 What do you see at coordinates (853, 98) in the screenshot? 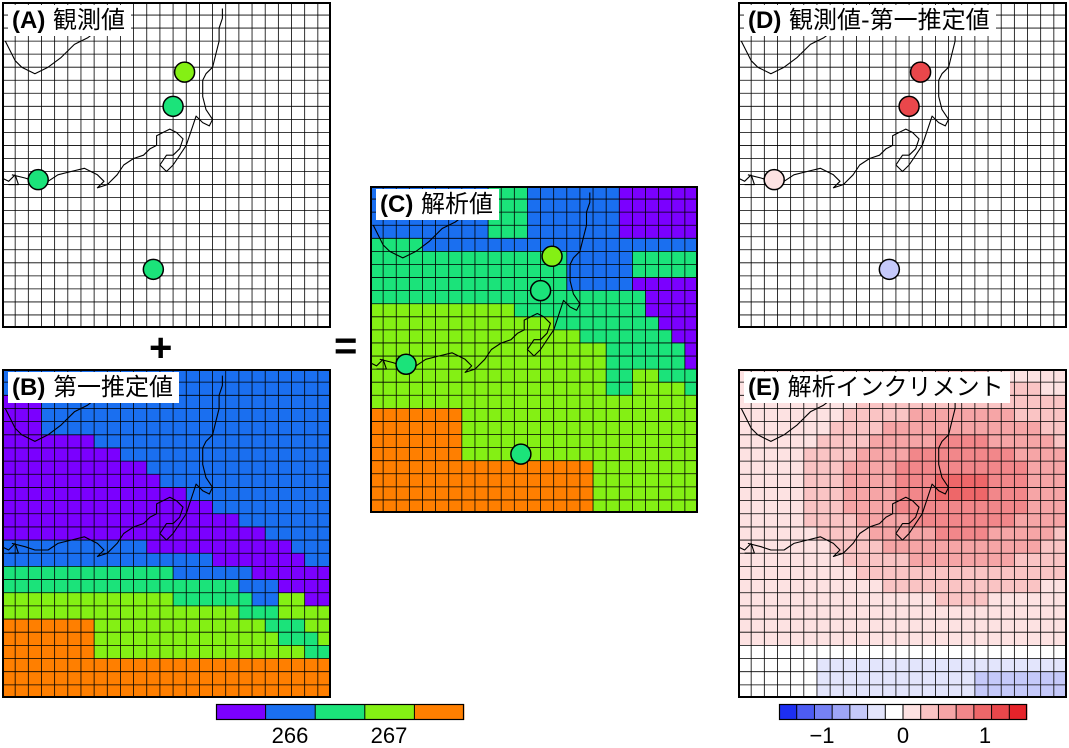
I see `coastline-main` at bounding box center [853, 98].